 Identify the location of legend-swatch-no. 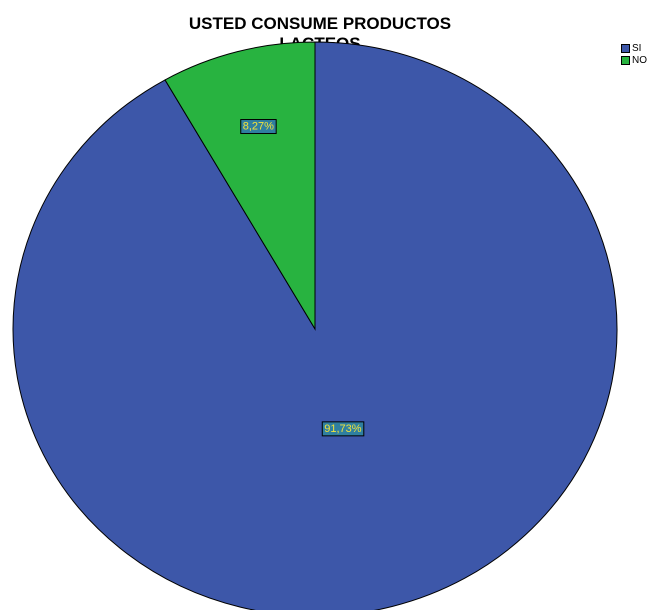
(625, 60).